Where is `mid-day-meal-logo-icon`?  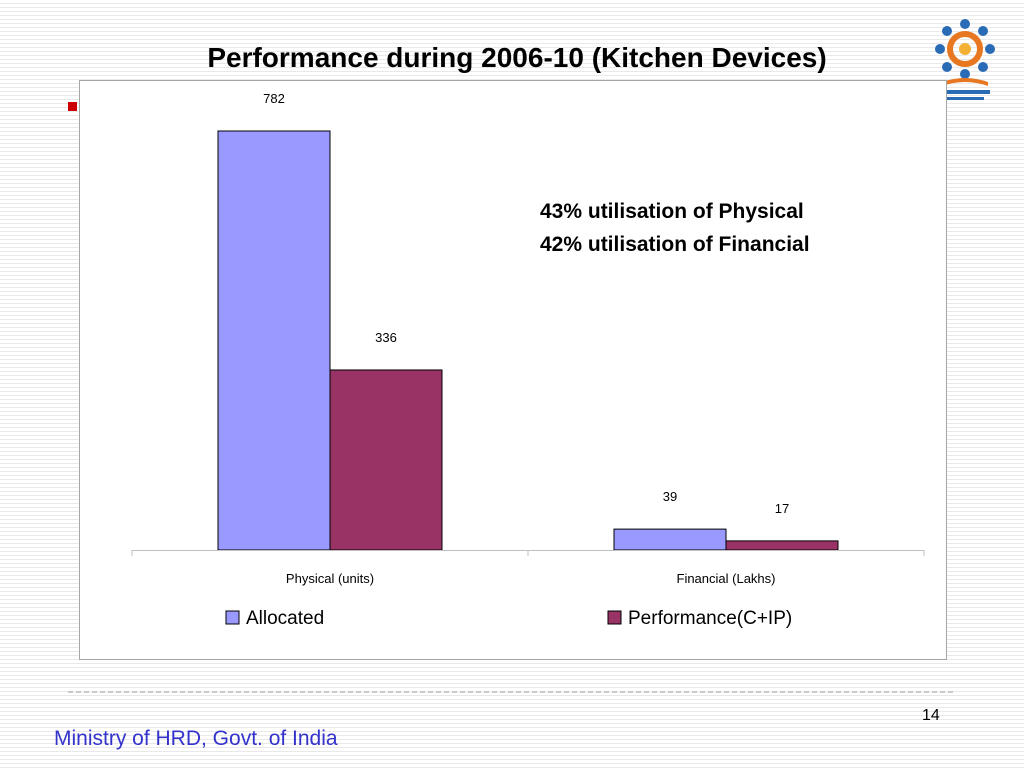
mid-day-meal-logo-icon is located at coordinates (965, 60).